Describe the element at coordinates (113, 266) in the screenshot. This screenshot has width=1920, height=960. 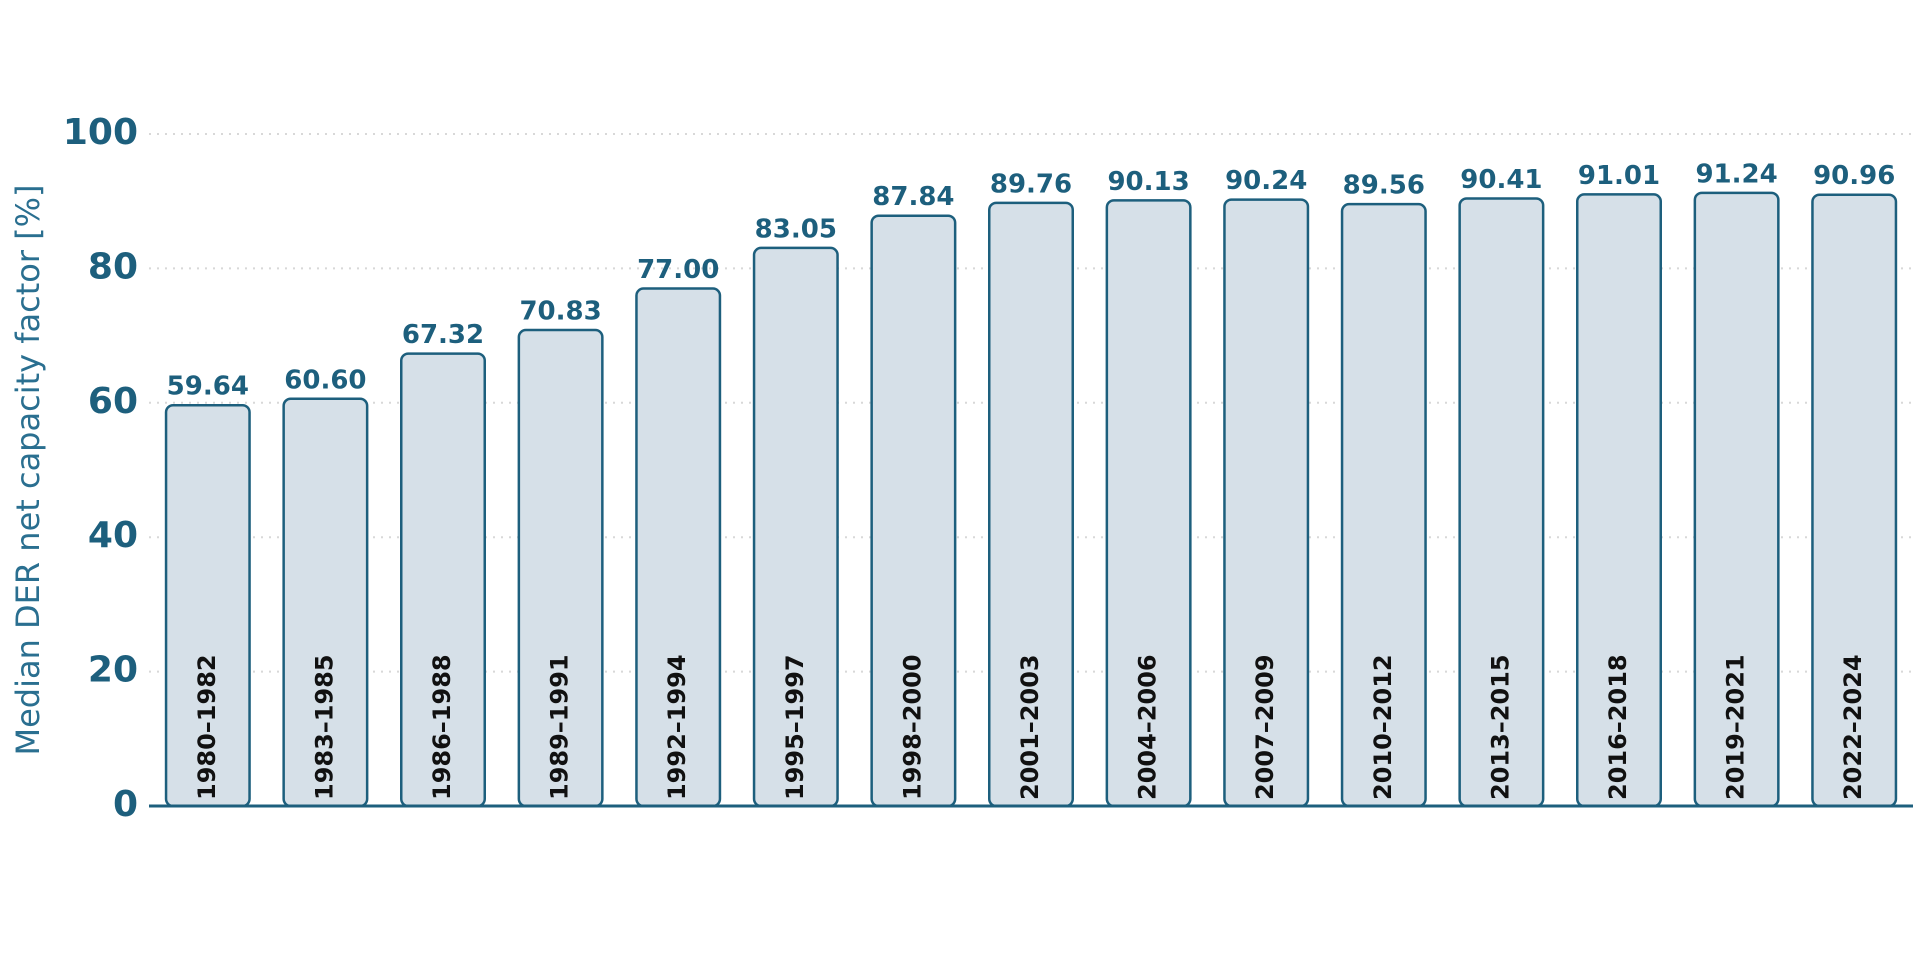
I see `y-tick-label: 80` at that location.